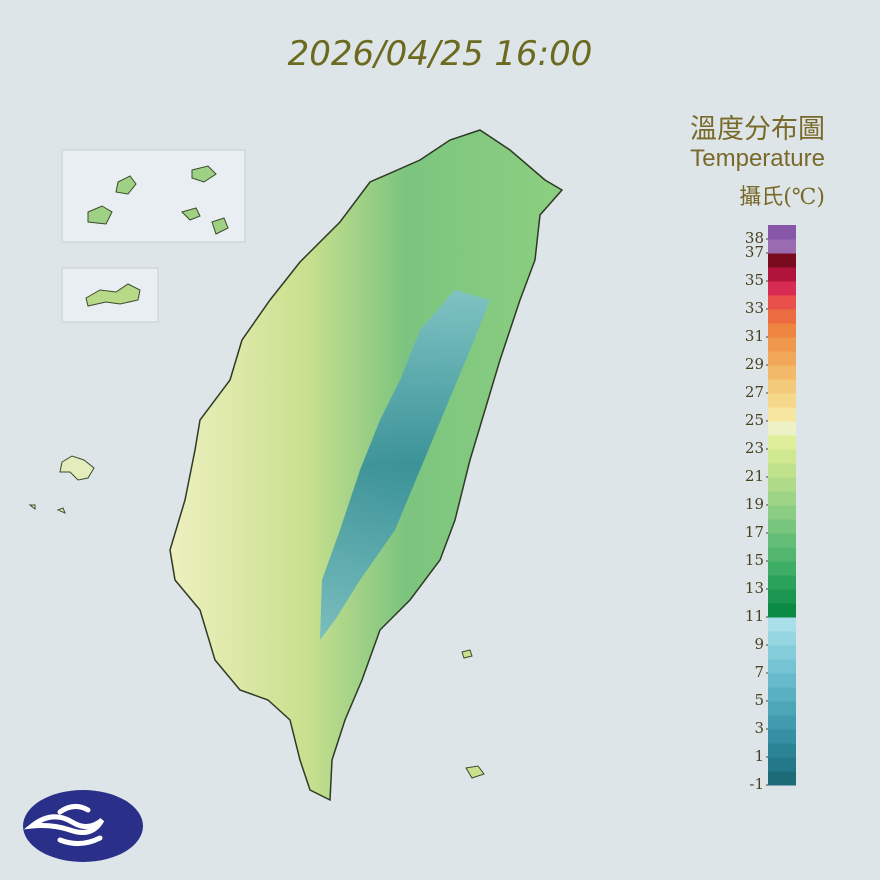 Image resolution: width=880 pixels, height=880 pixels. What do you see at coordinates (759, 672) in the screenshot?
I see `legend-tick-label: 7` at bounding box center [759, 672].